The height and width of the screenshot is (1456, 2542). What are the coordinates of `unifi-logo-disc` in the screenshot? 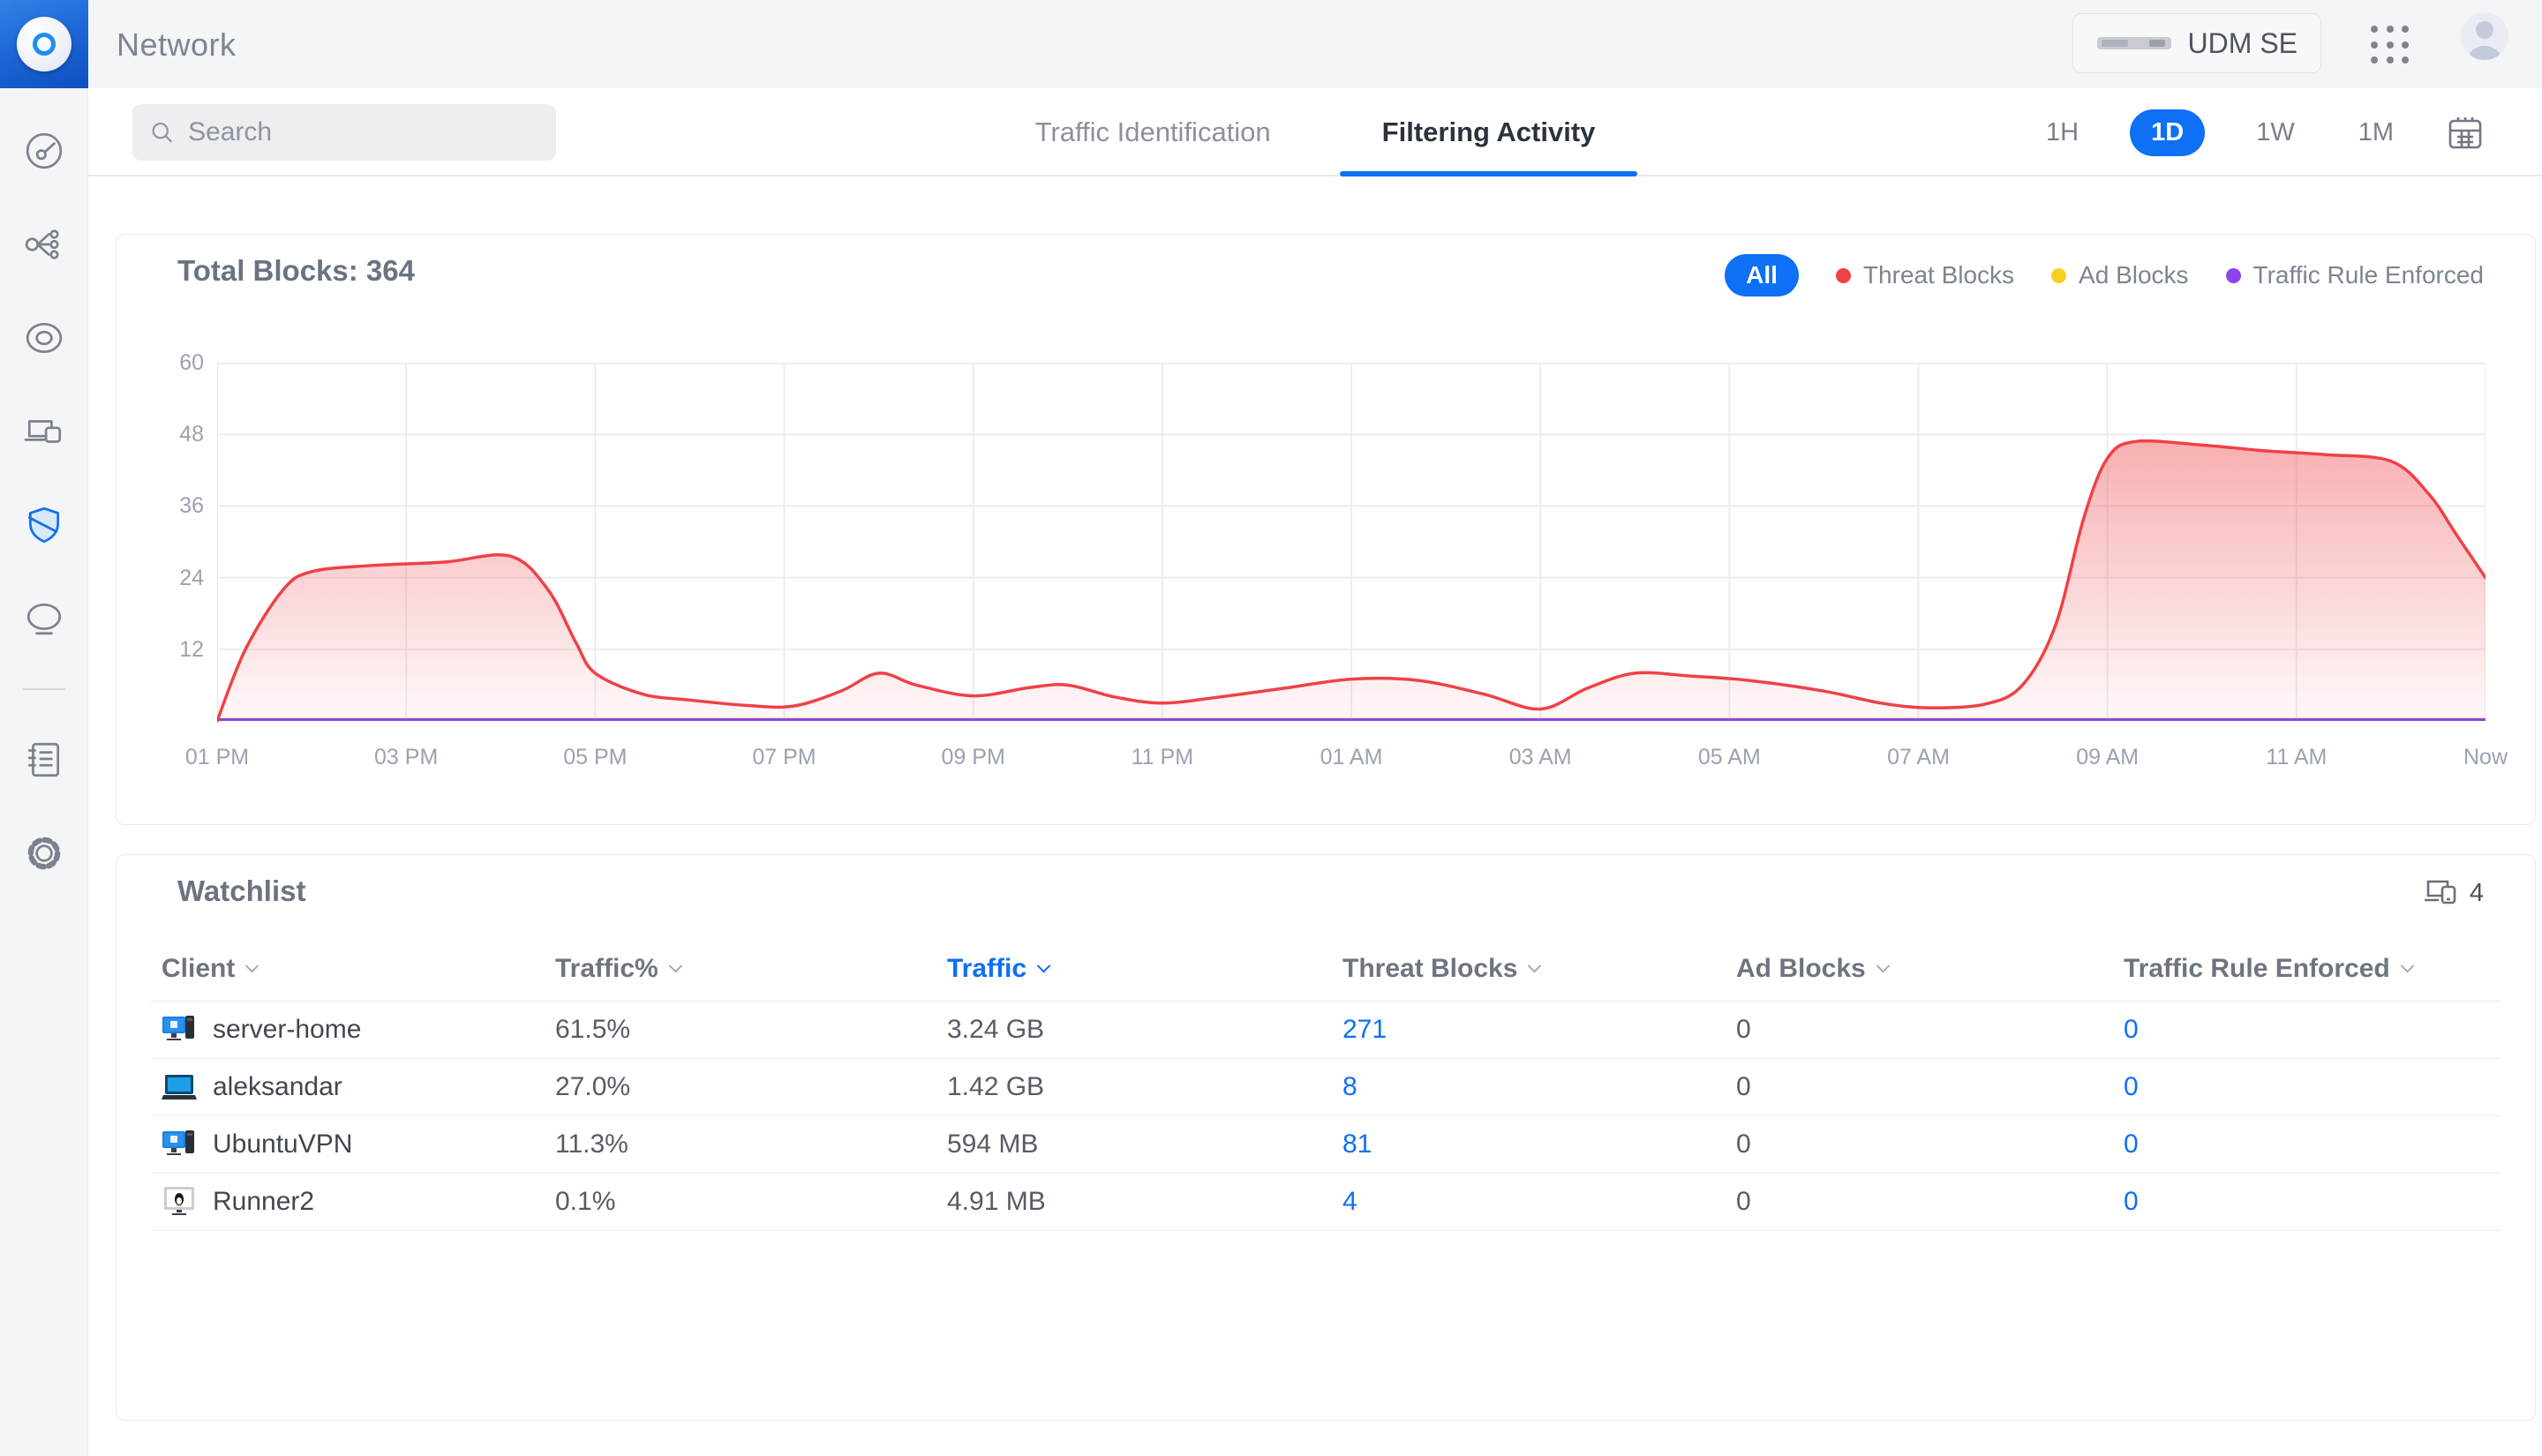 It's located at (44, 44).